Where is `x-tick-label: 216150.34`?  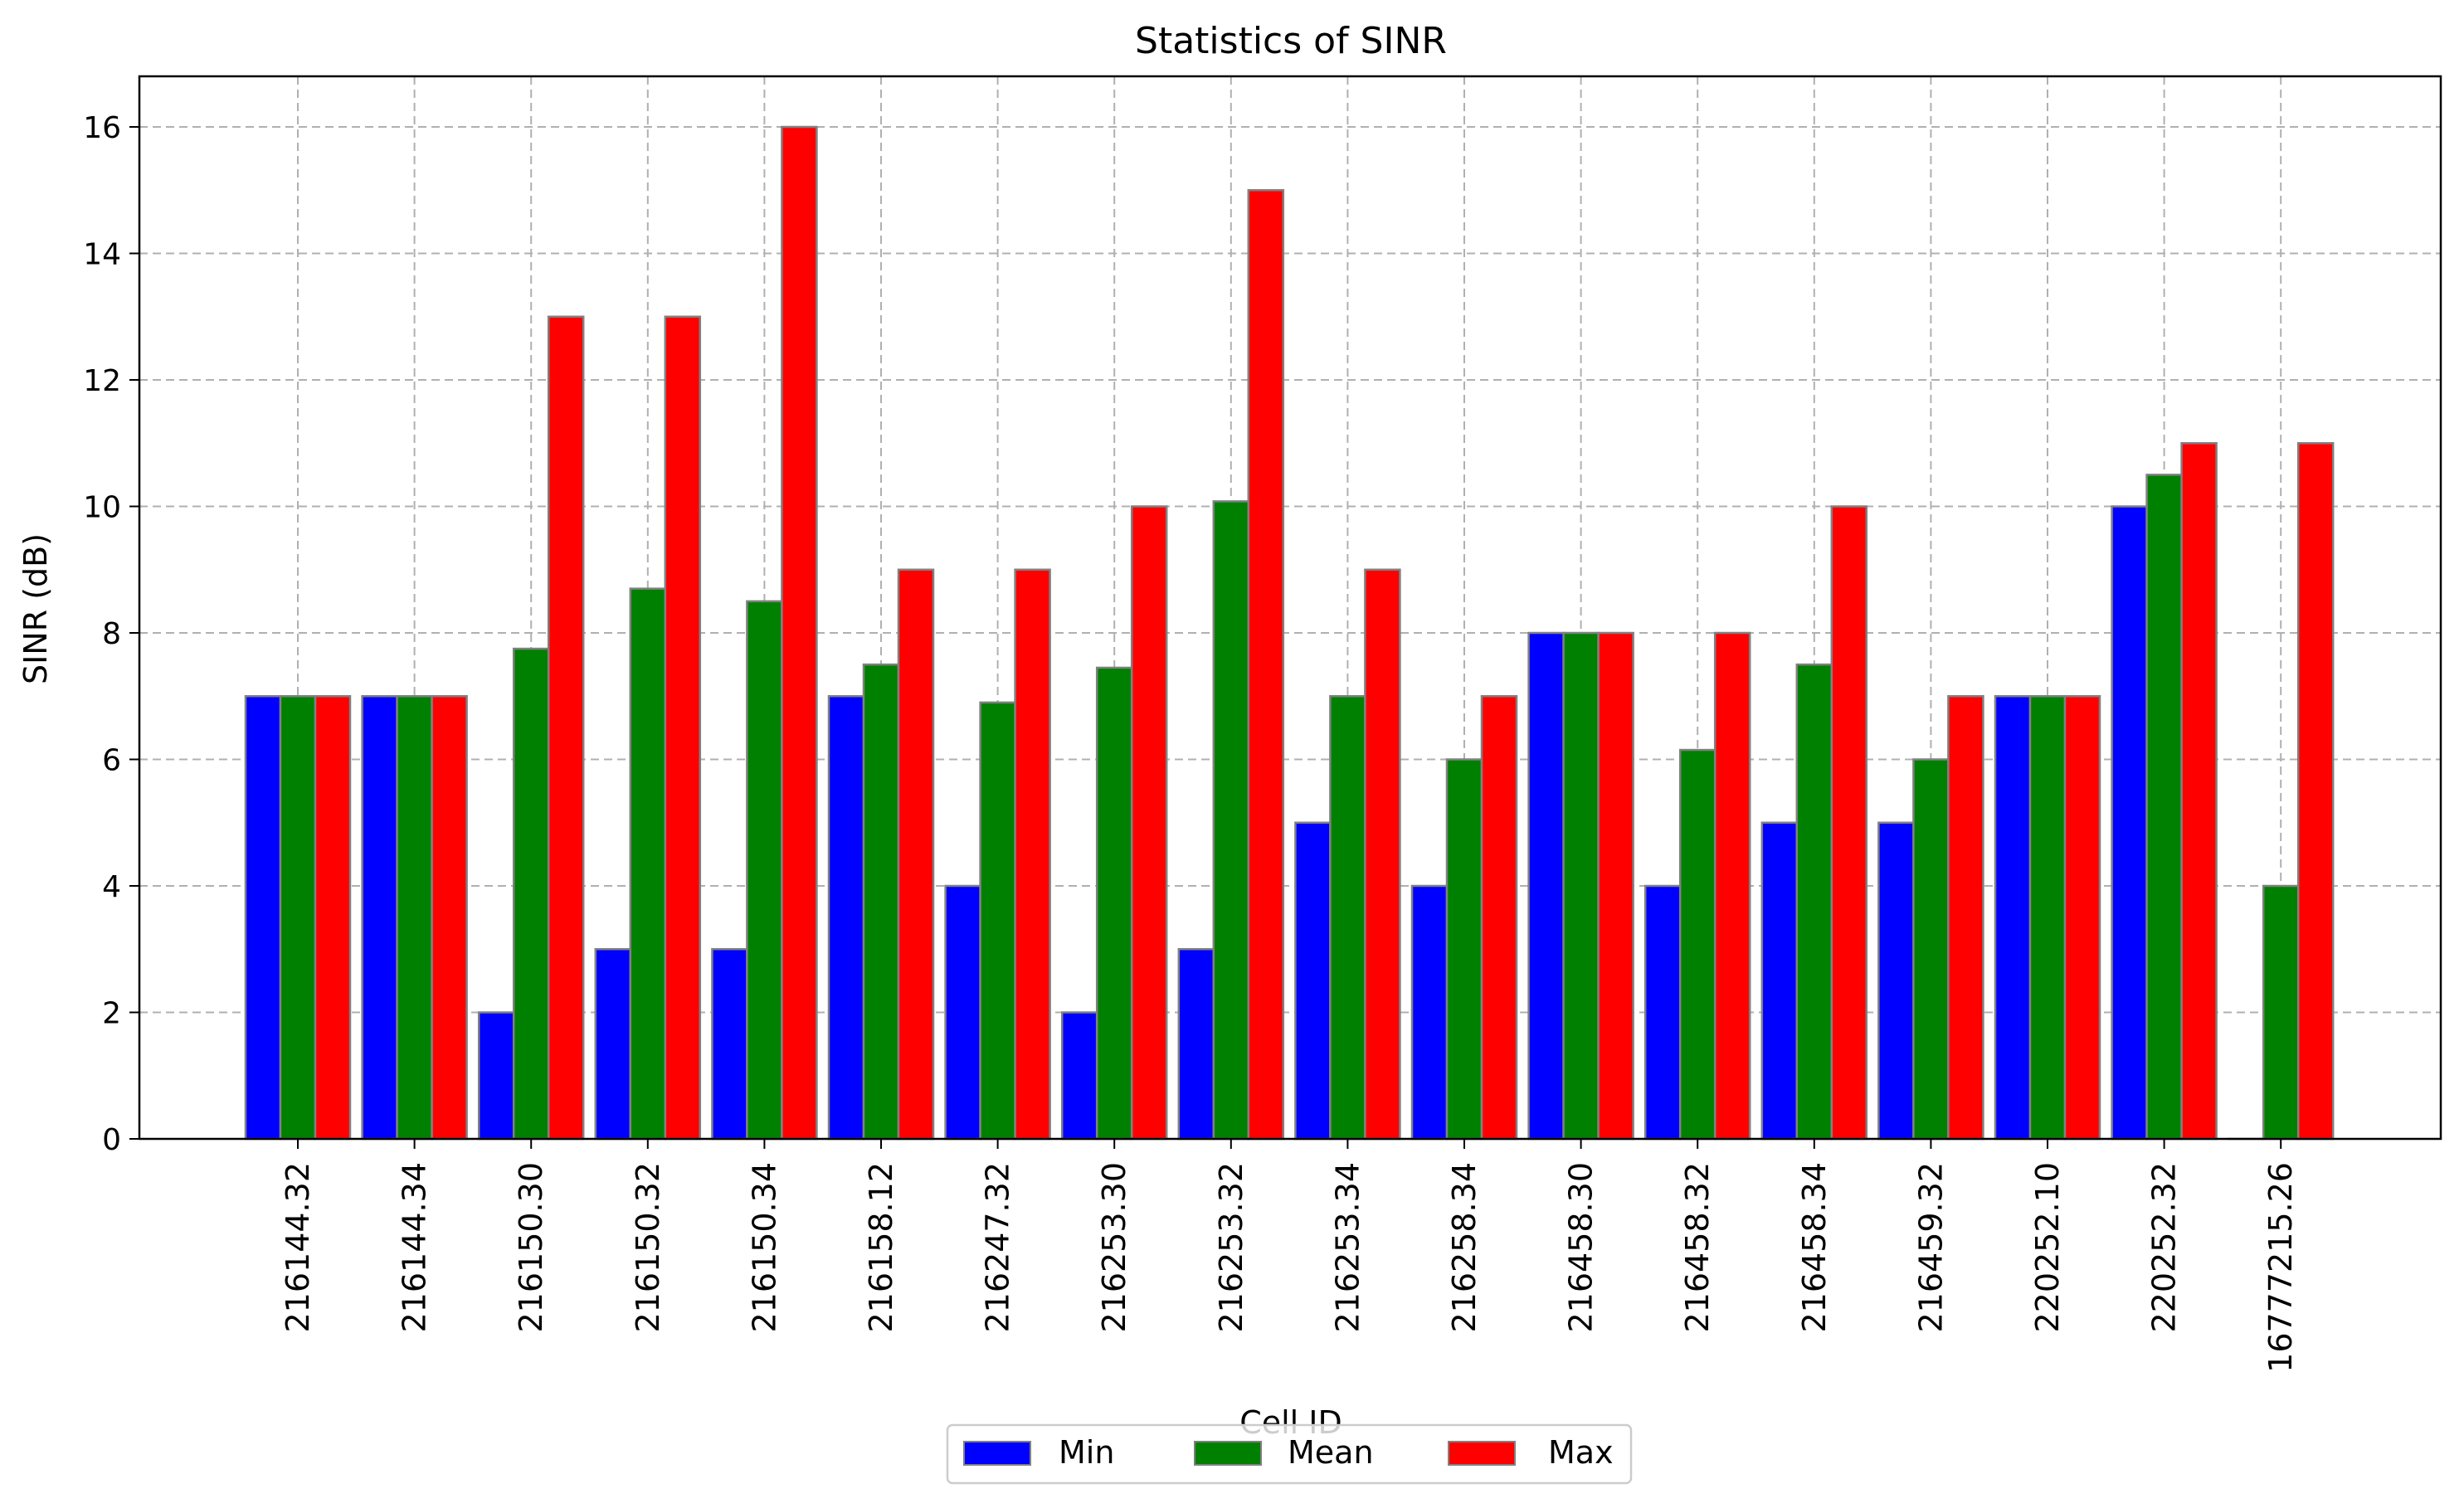 x-tick-label: 216150.34 is located at coordinates (764, 1247).